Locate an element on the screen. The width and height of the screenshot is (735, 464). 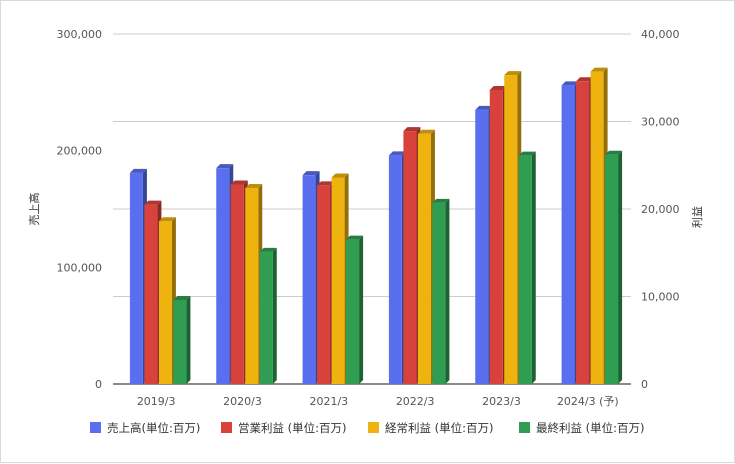
legend-label: 最終利益 (単位:百万) is located at coordinates (590, 428).